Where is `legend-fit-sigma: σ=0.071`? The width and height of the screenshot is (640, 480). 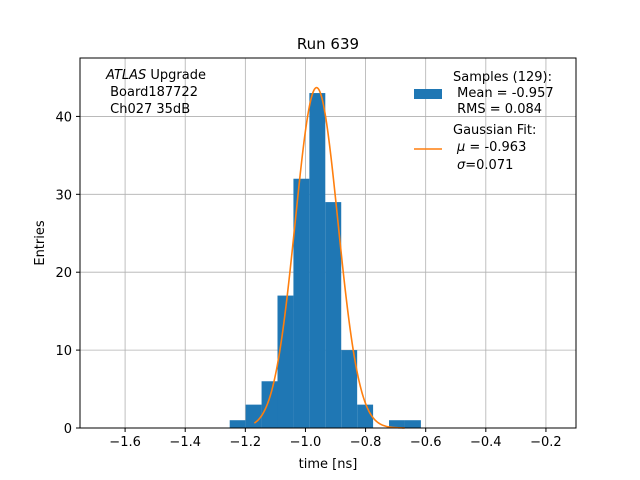 legend-fit-sigma: σ=0.071 is located at coordinates (485, 165).